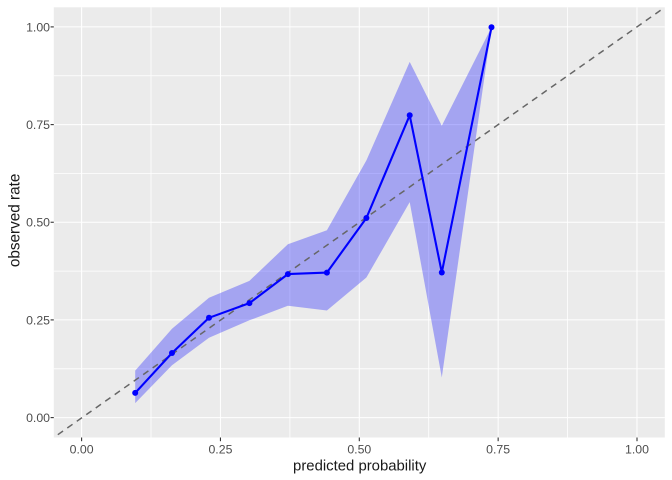  Describe the element at coordinates (360, 467) in the screenshot. I see `svg-text: predicted probability` at that location.